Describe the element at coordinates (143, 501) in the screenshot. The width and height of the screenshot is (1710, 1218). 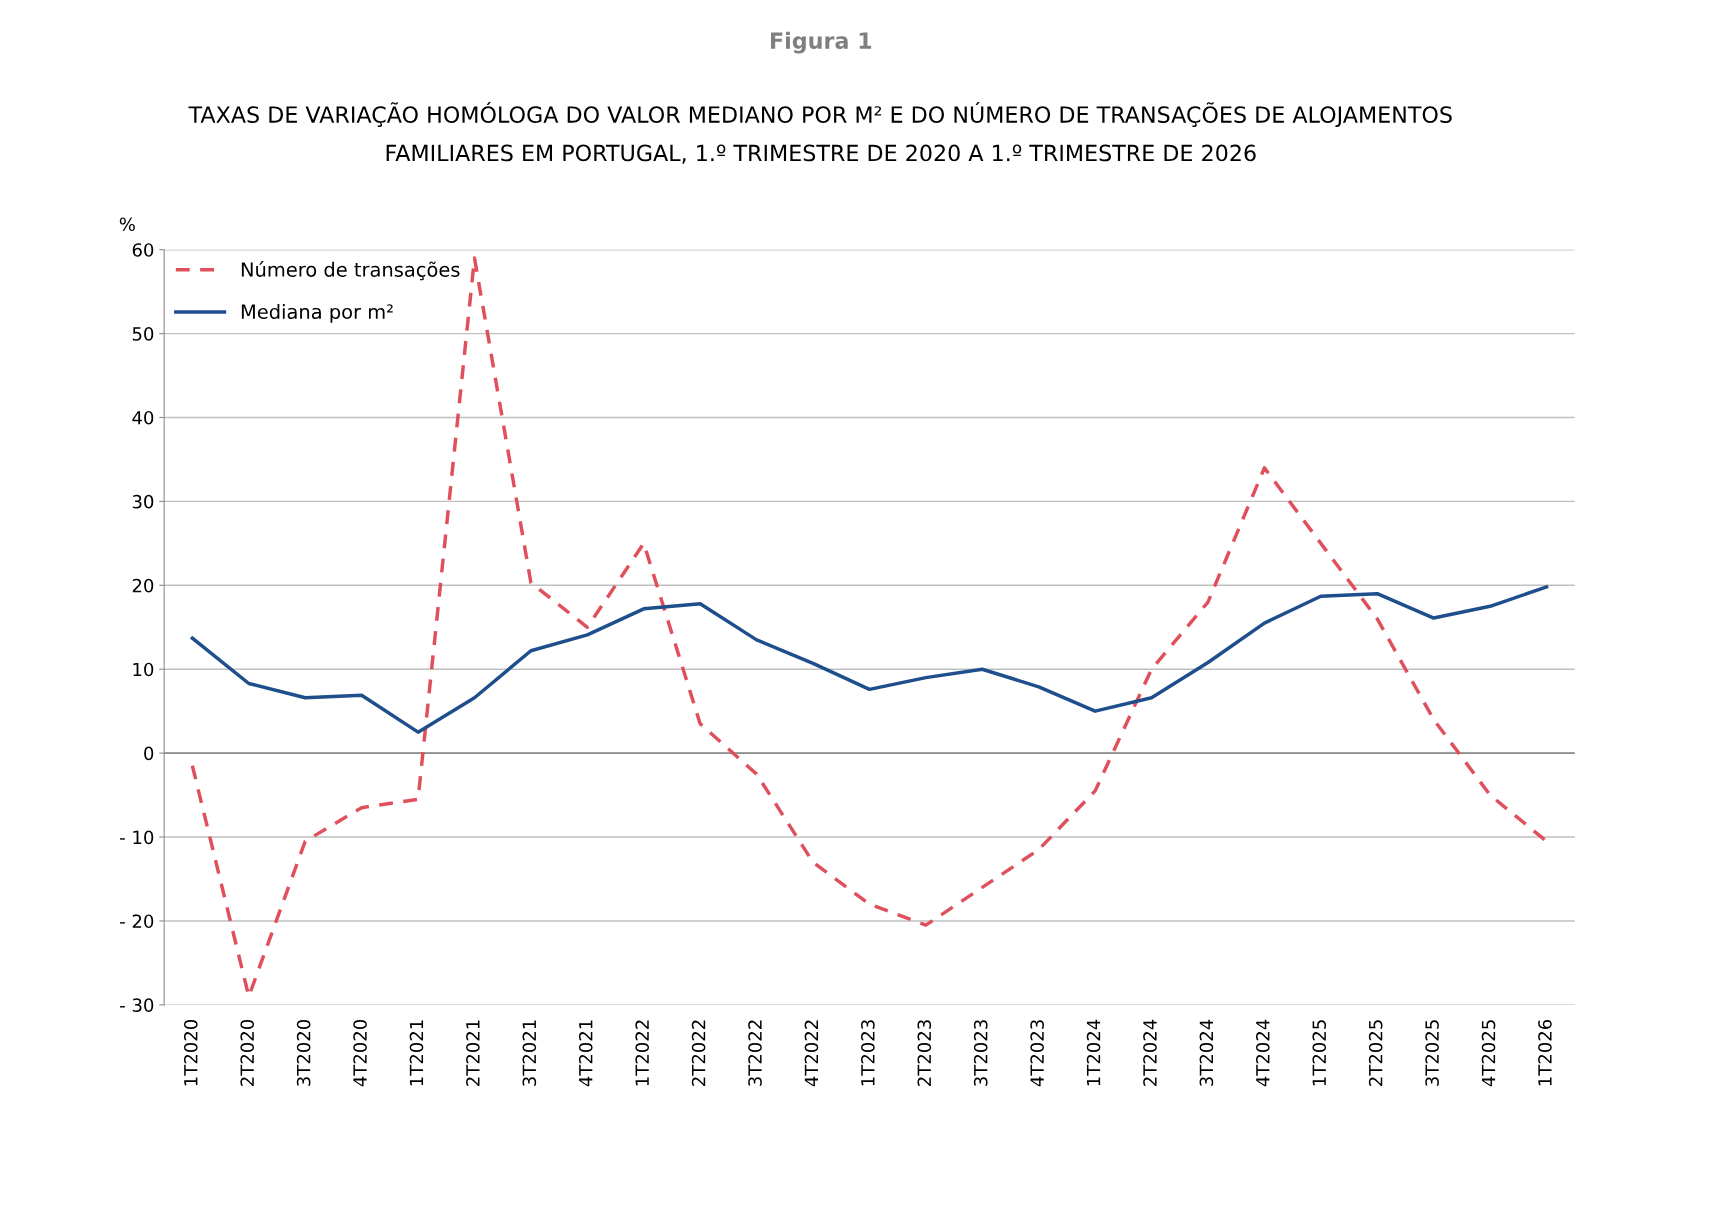
I see `y-tick-label: 30` at that location.